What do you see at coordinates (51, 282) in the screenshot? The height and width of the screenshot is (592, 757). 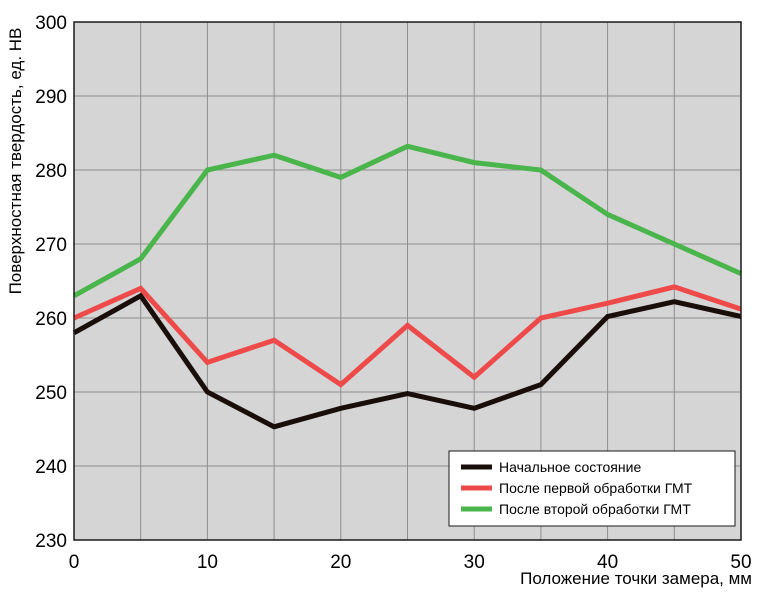 I see `y-tick-labels: 230 240 250 260 270 280 290 300` at bounding box center [51, 282].